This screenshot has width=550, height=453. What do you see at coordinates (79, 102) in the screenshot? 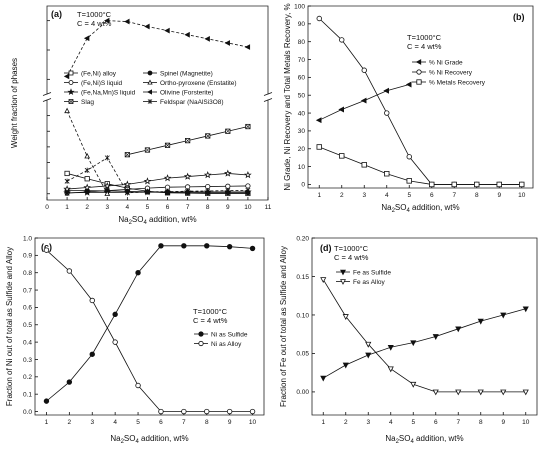
I see `legend-entry: Slag` at bounding box center [79, 102].